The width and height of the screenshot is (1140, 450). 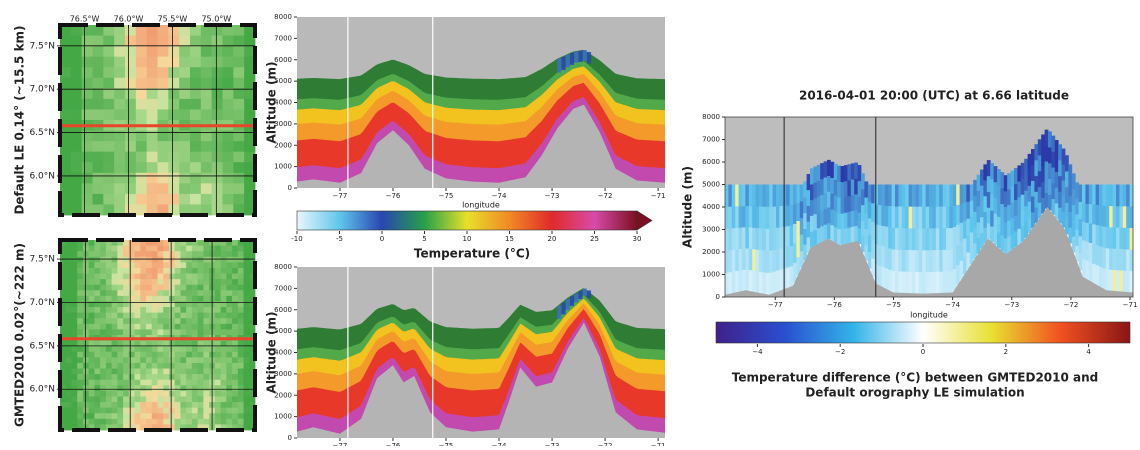 What do you see at coordinates (283, 310) in the screenshot?
I see `y-tick-label: 6000` at bounding box center [283, 310].